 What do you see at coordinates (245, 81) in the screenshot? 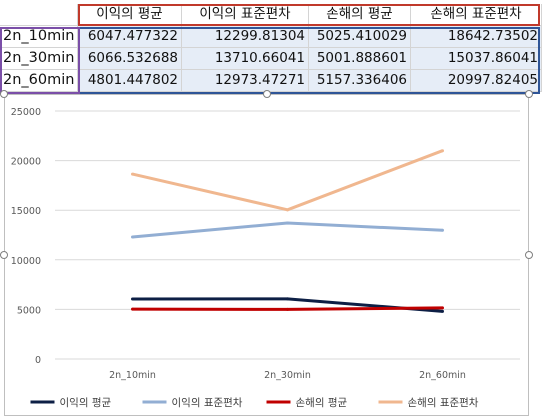
I see `value-cell: 12973.47271` at bounding box center [245, 81].